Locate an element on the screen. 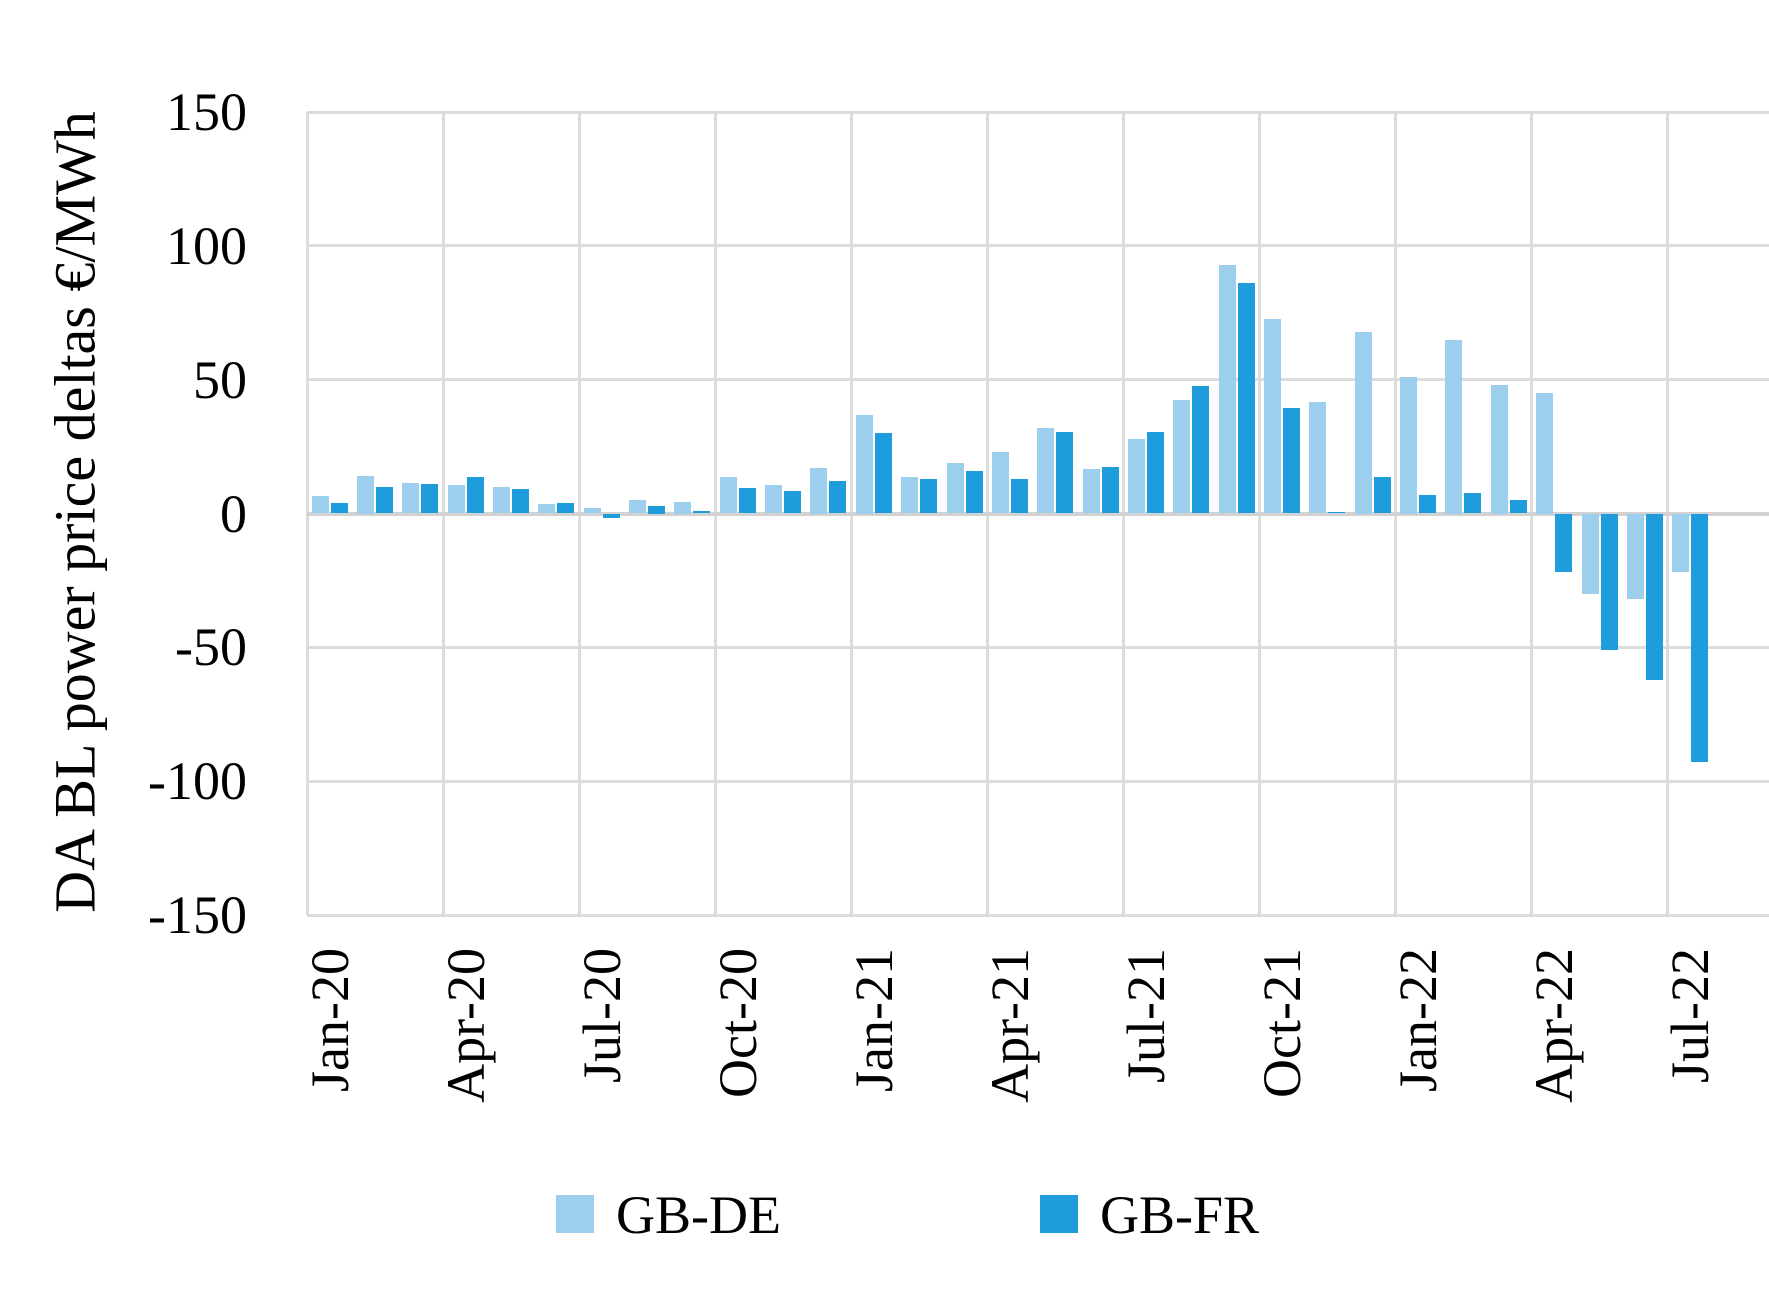 This screenshot has height=1313, width=1769. x-tick-label: Apr-22 is located at coordinates (1554, 1025).